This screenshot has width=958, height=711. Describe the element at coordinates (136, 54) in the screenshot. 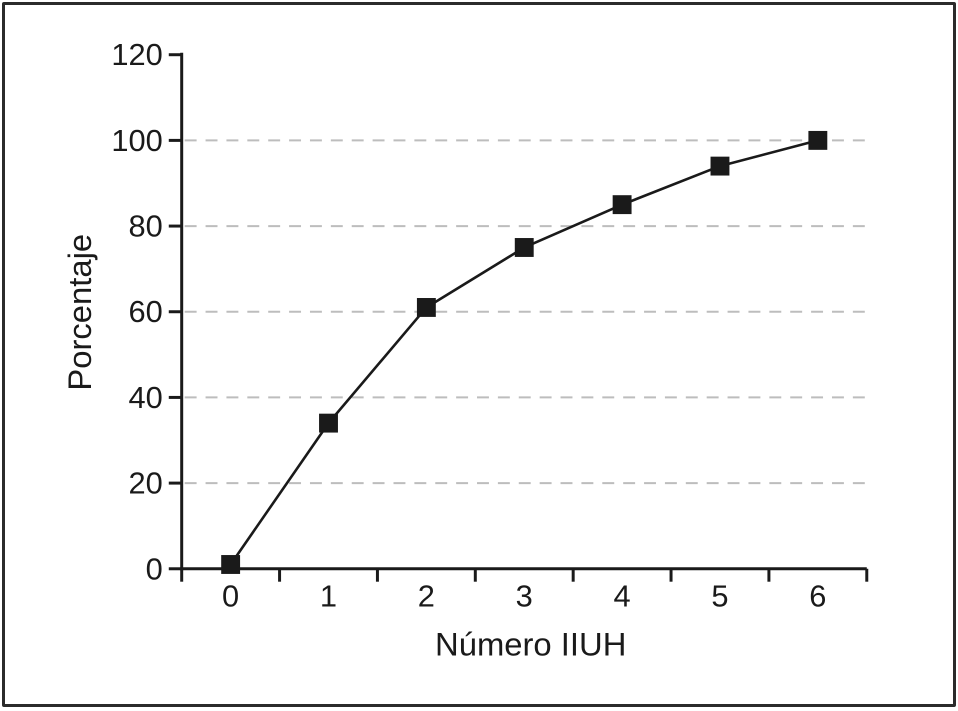

I see `y-tick-label: 120` at that location.